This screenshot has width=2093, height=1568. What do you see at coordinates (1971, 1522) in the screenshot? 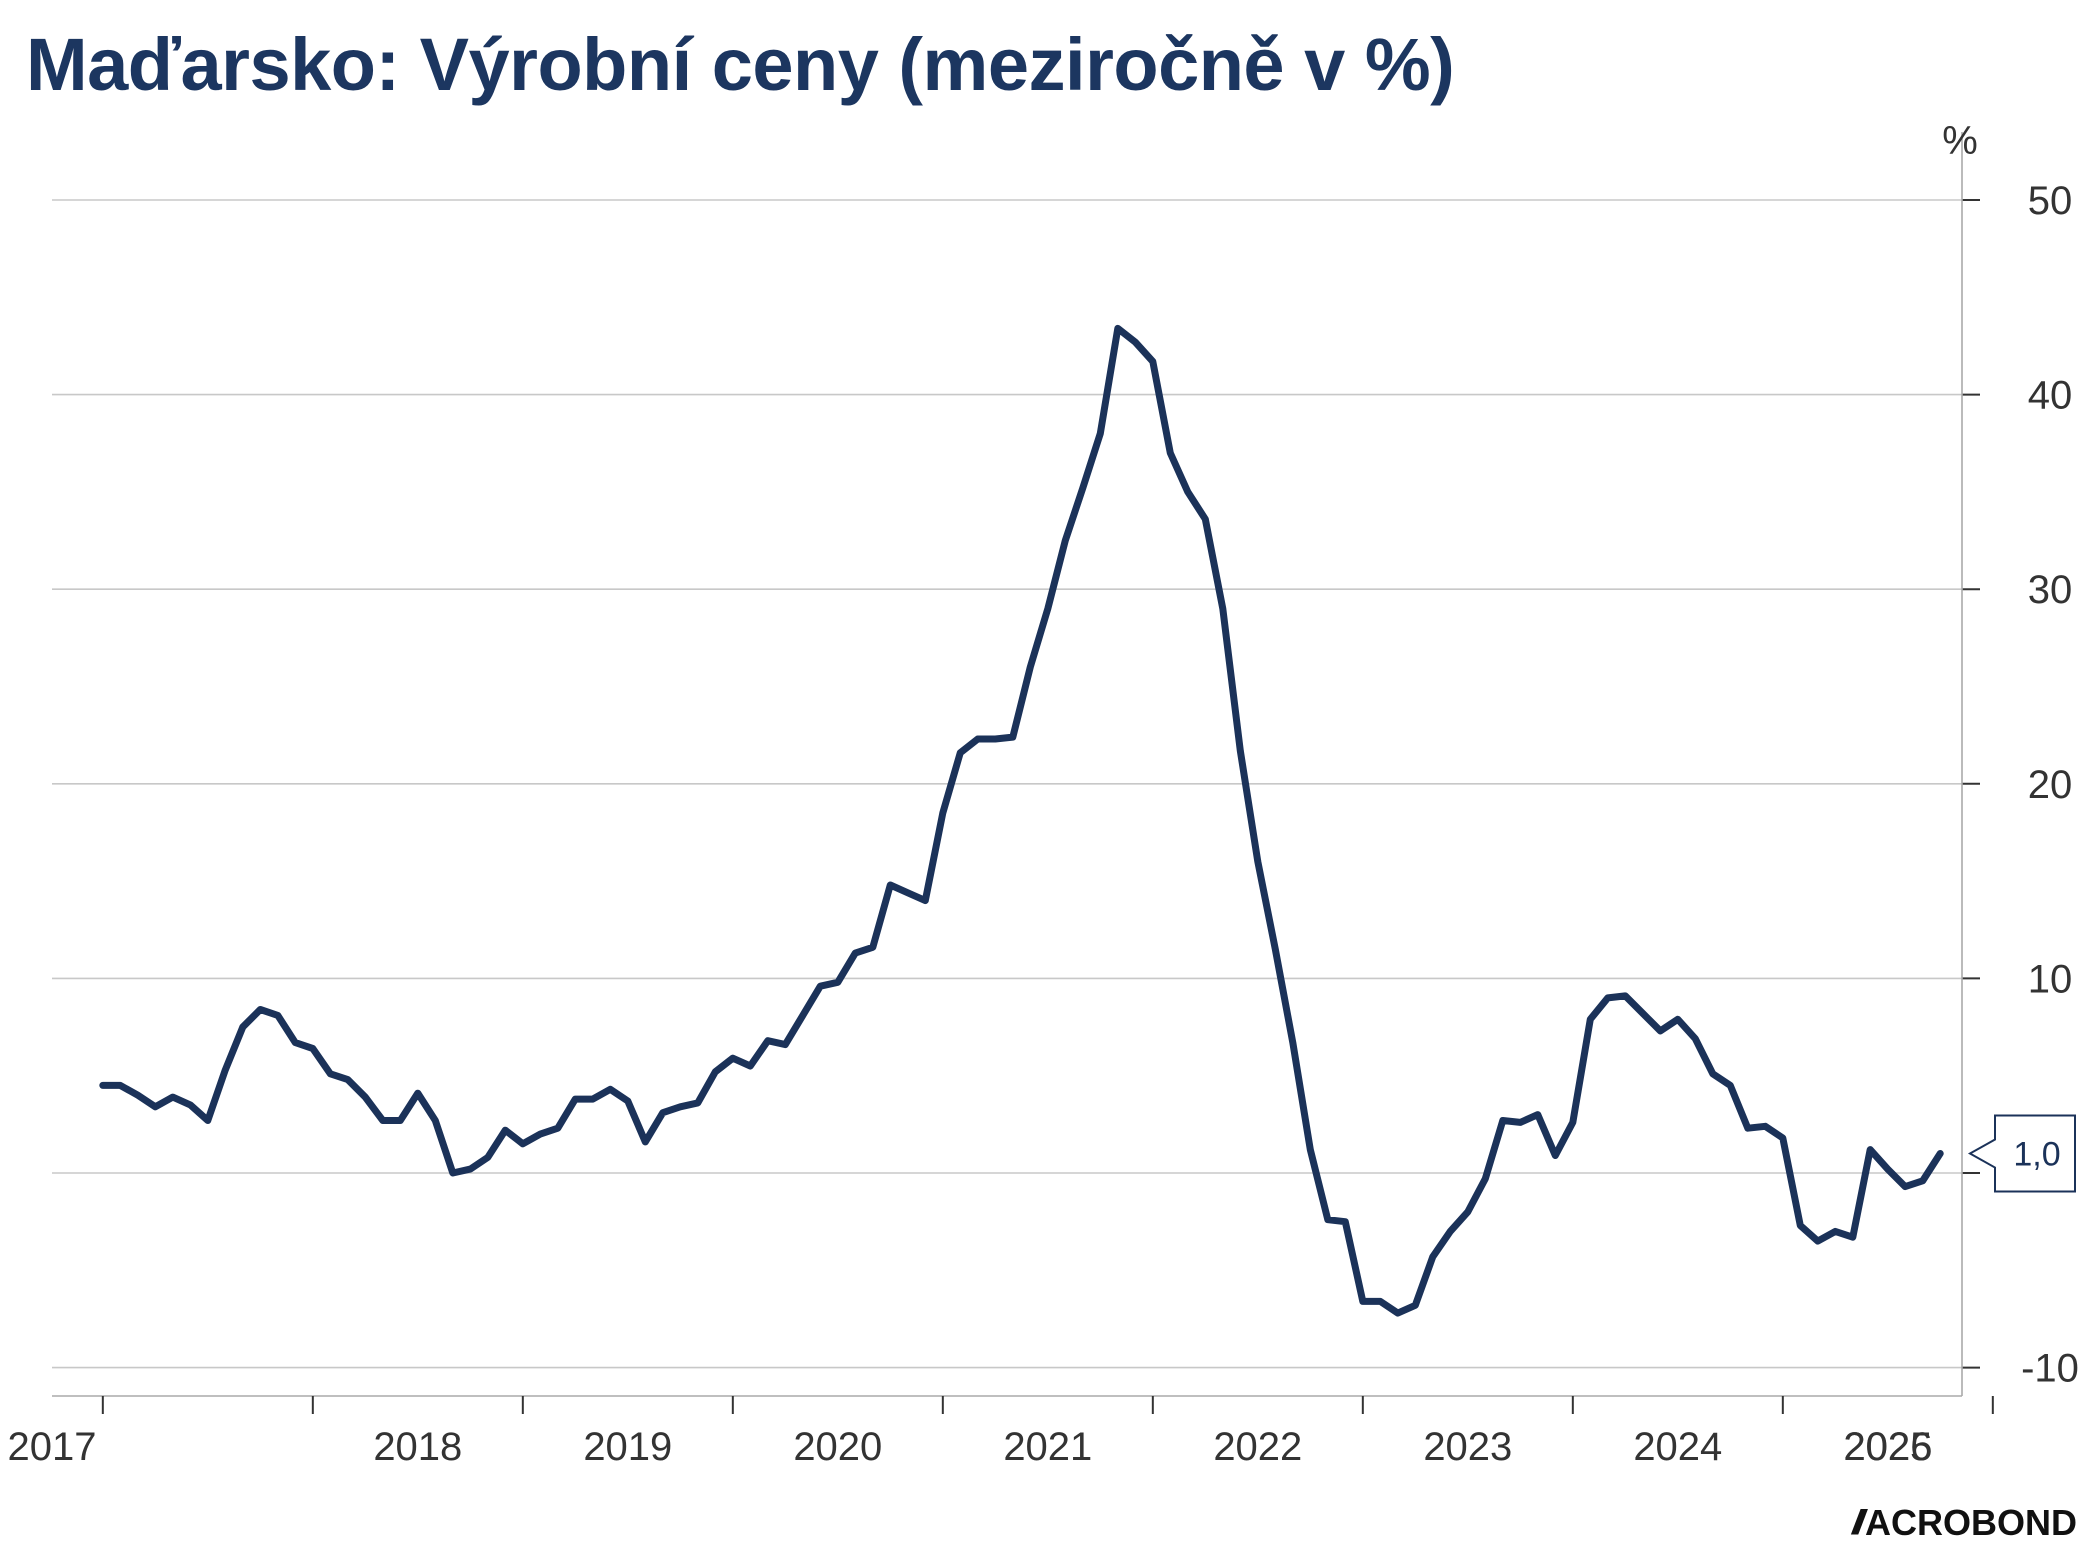
I see `logo-wordmark: ACROBOND` at bounding box center [1971, 1522].